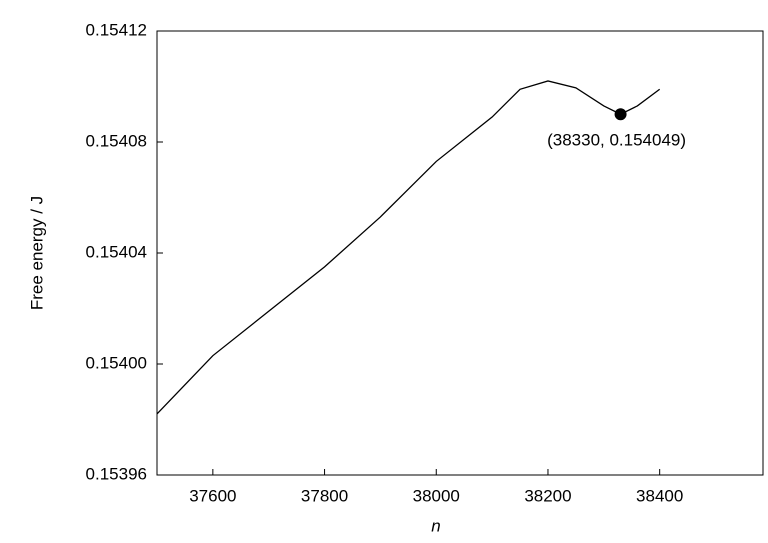  I want to click on y-tick-label: 0.15396, so click(116, 473).